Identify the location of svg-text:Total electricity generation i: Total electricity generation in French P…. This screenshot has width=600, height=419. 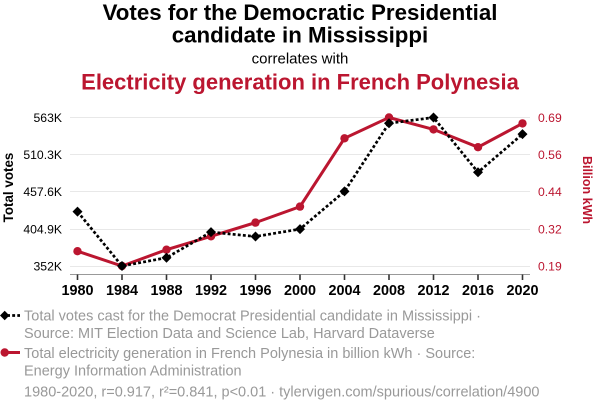
(249, 354).